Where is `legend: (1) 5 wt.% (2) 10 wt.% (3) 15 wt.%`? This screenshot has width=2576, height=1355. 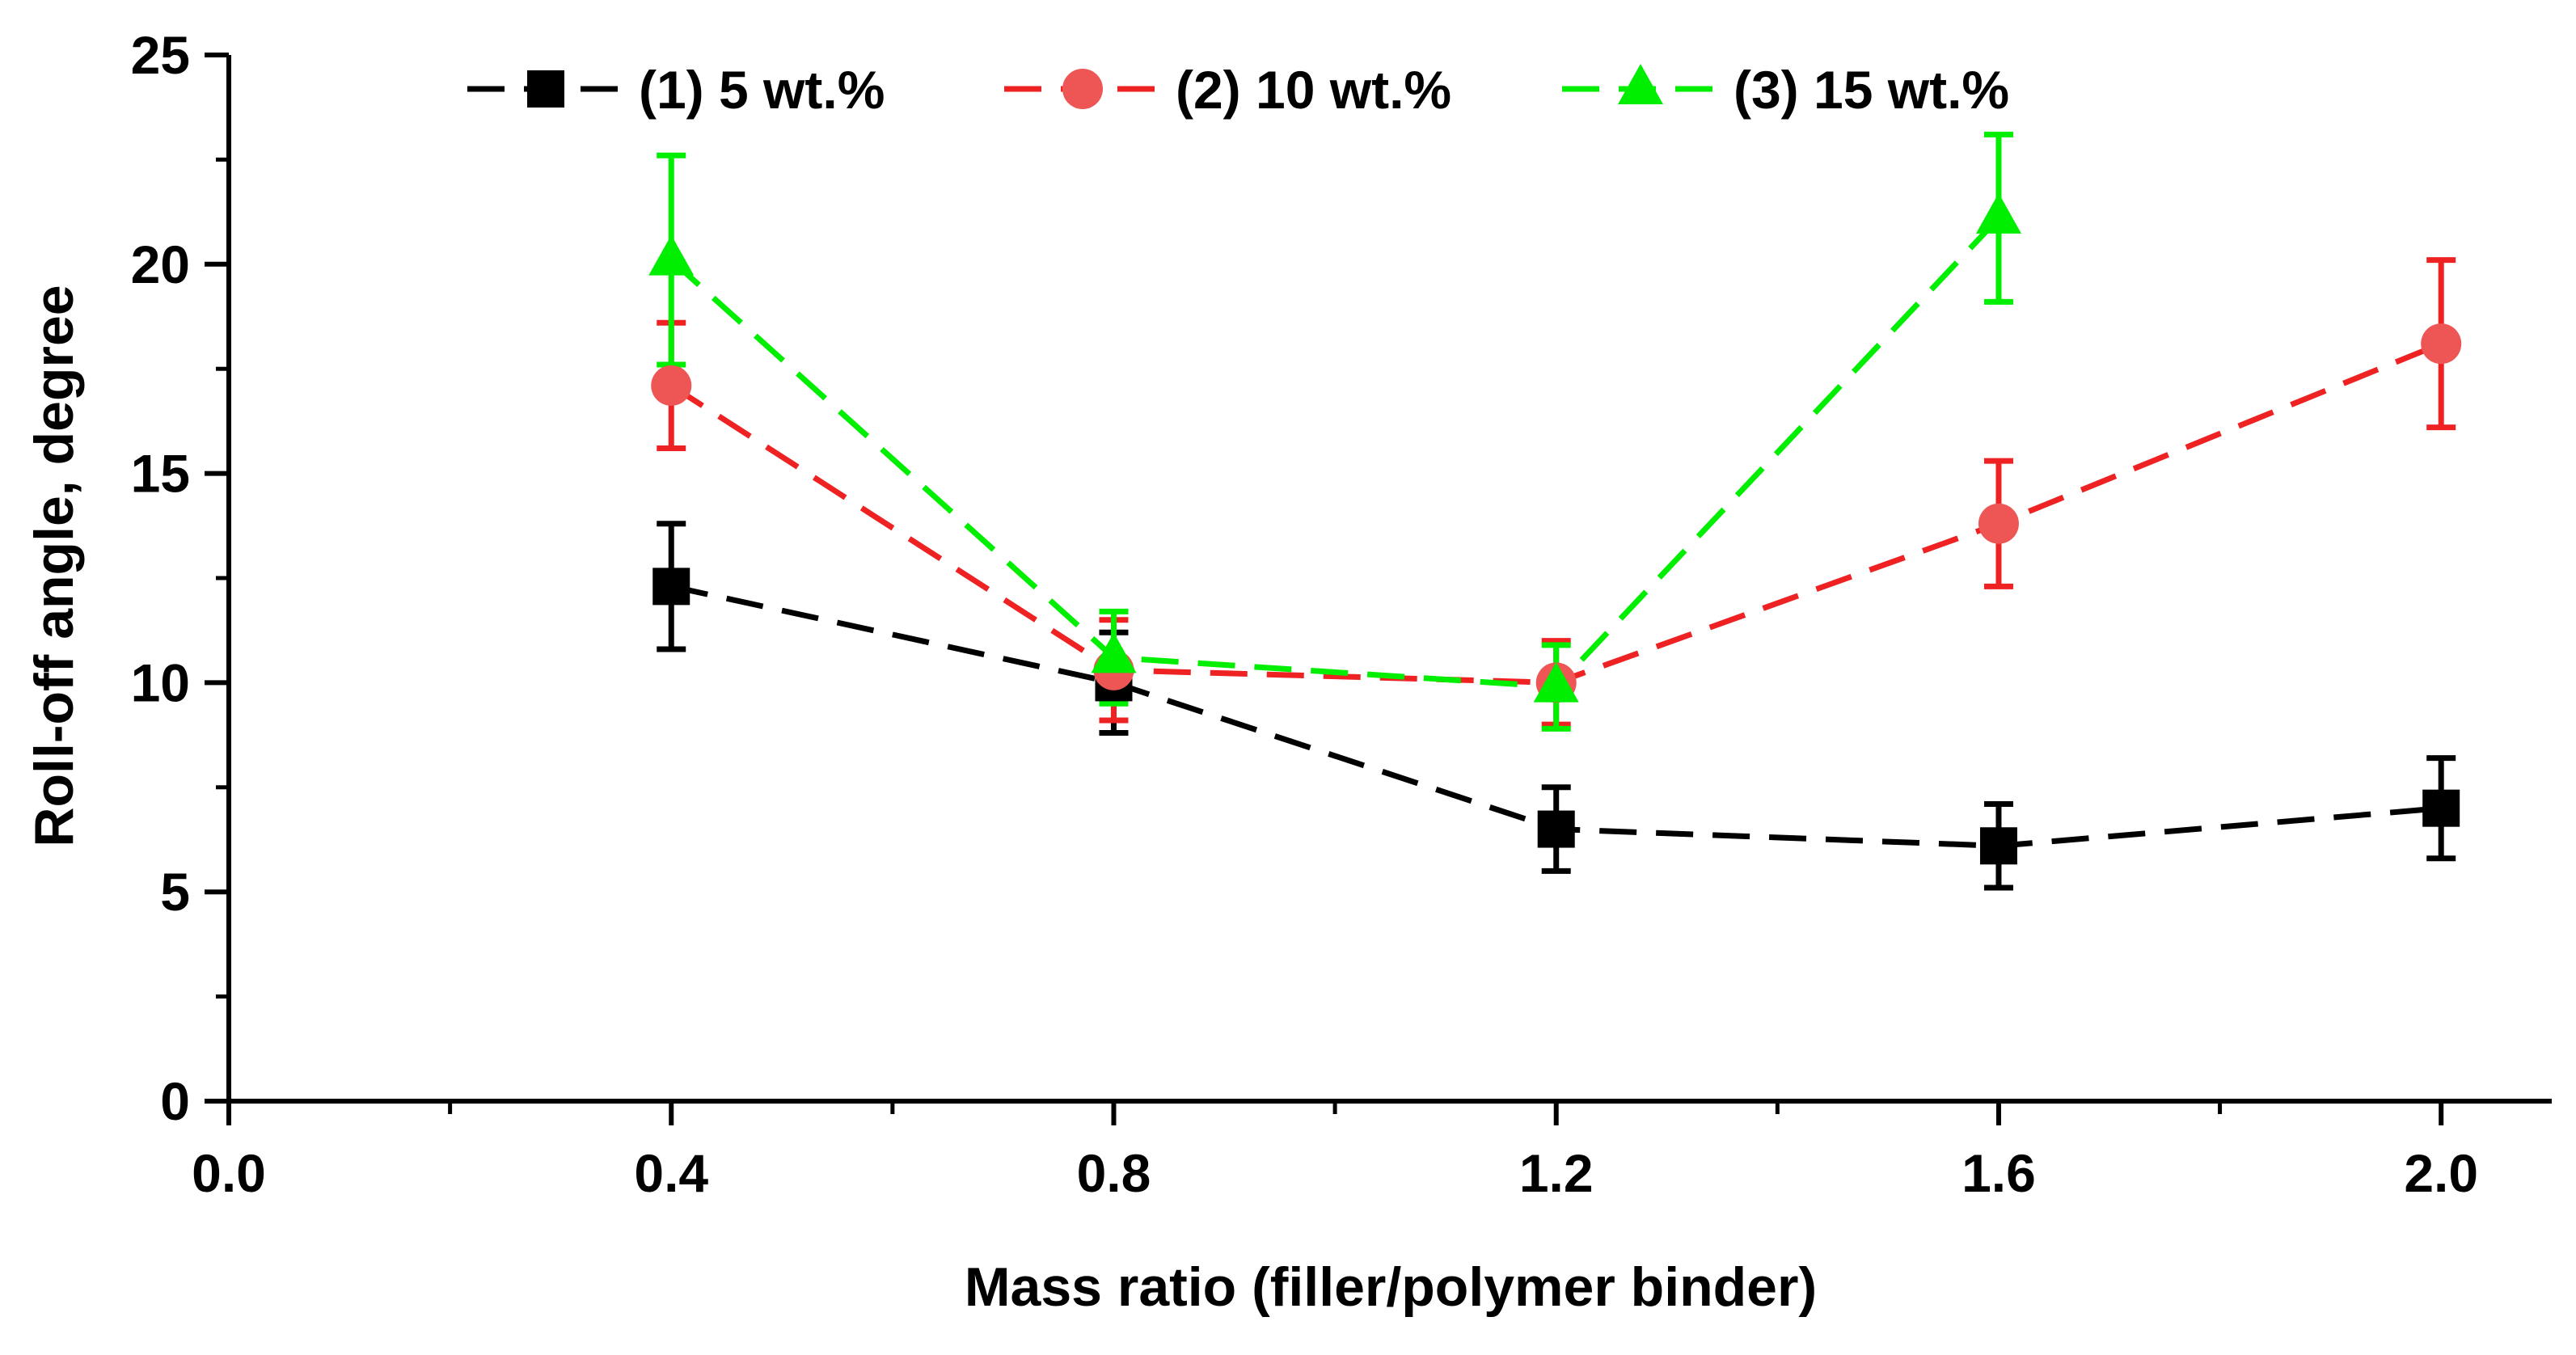 legend: (1) 5 wt.% (2) 10 wt.% (3) 15 wt.% is located at coordinates (1238, 90).